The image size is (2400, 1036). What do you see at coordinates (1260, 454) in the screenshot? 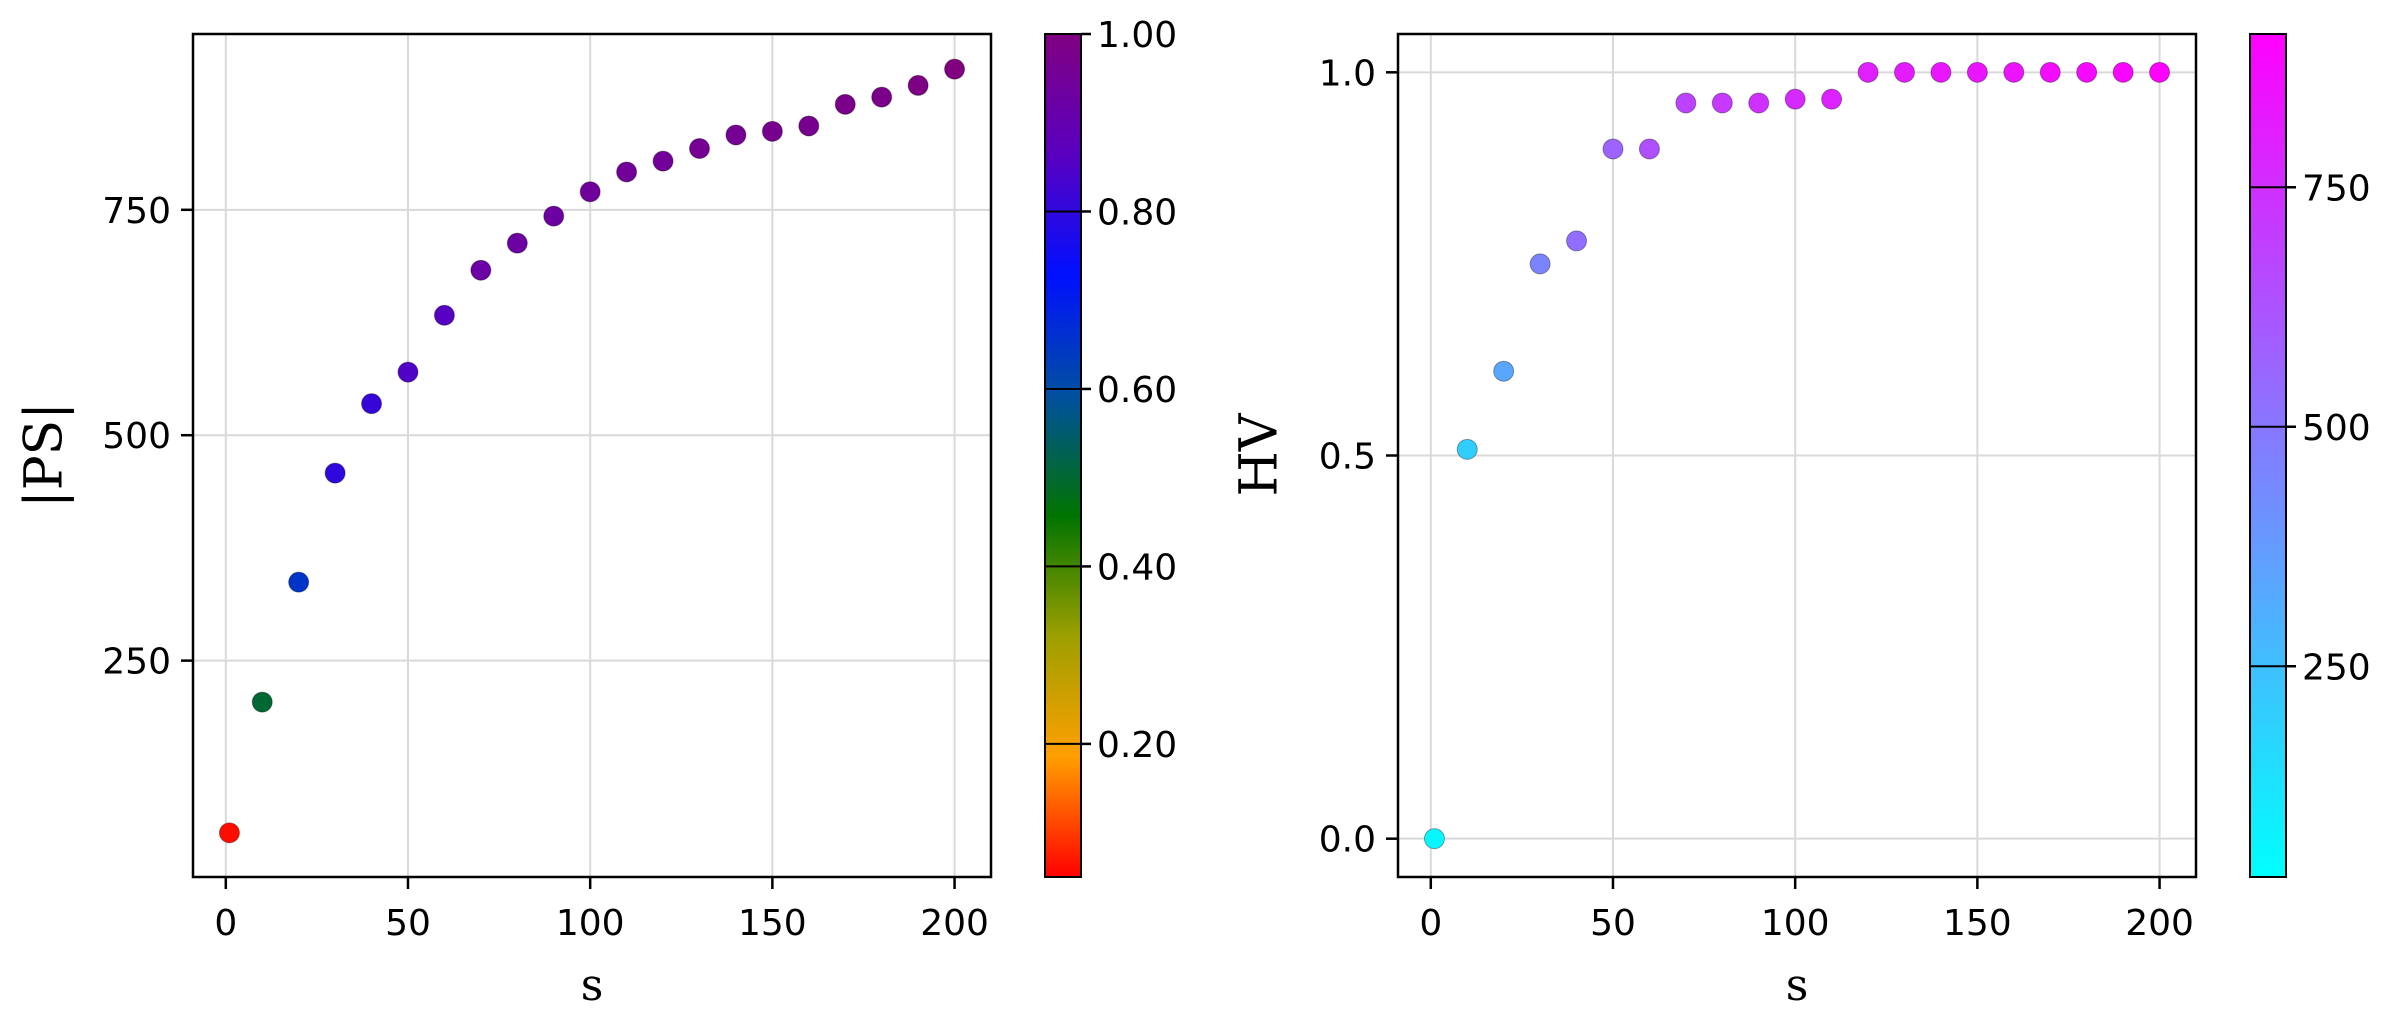
I see `y-axis-label: HV` at bounding box center [1260, 454].